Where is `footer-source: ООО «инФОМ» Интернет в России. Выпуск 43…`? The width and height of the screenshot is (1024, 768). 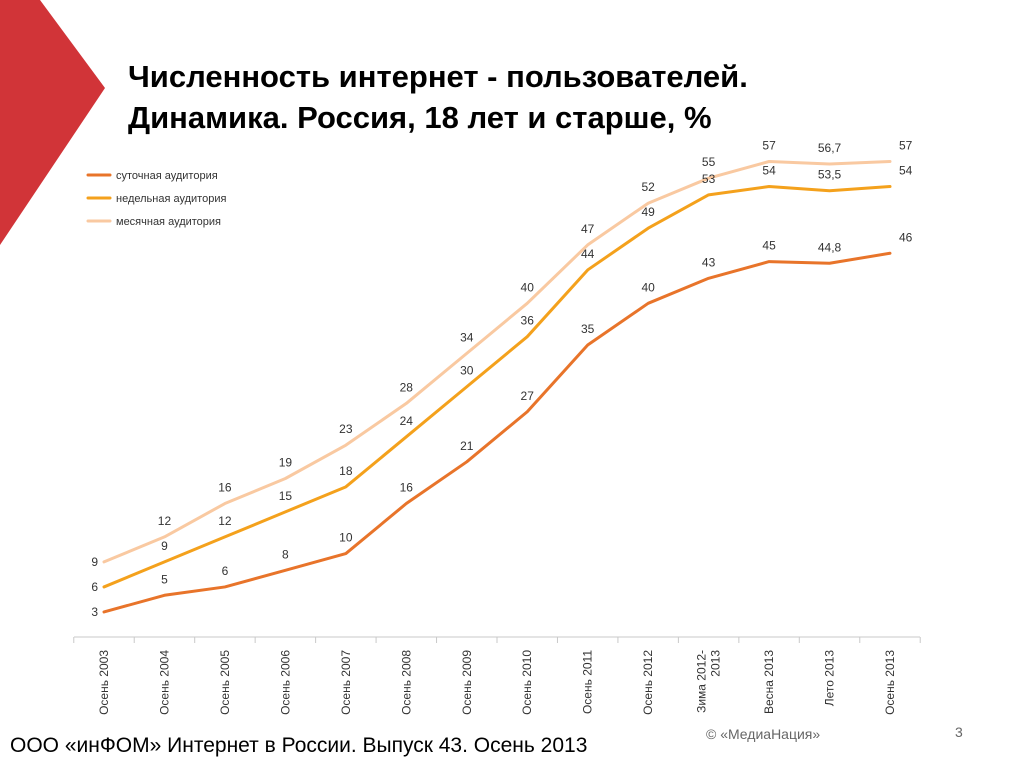
footer-source: ООО «инФОМ» Интернет в России. Выпуск 43… is located at coordinates (299, 745).